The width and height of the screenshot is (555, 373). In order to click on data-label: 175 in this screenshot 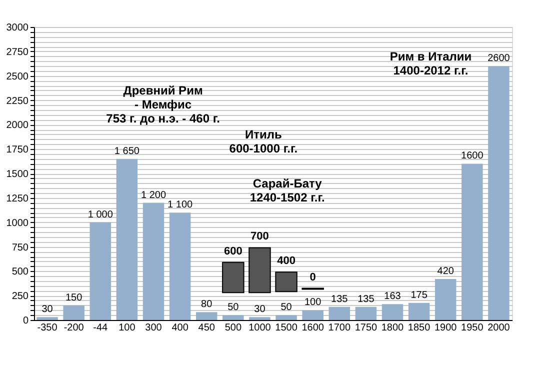, I will do `click(419, 295)`.